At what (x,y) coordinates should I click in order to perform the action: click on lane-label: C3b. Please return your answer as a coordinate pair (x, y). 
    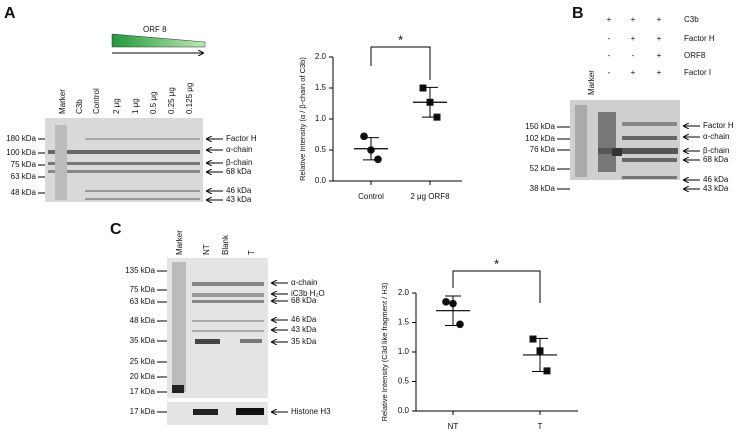
    Looking at the image, I should click on (79, 106).